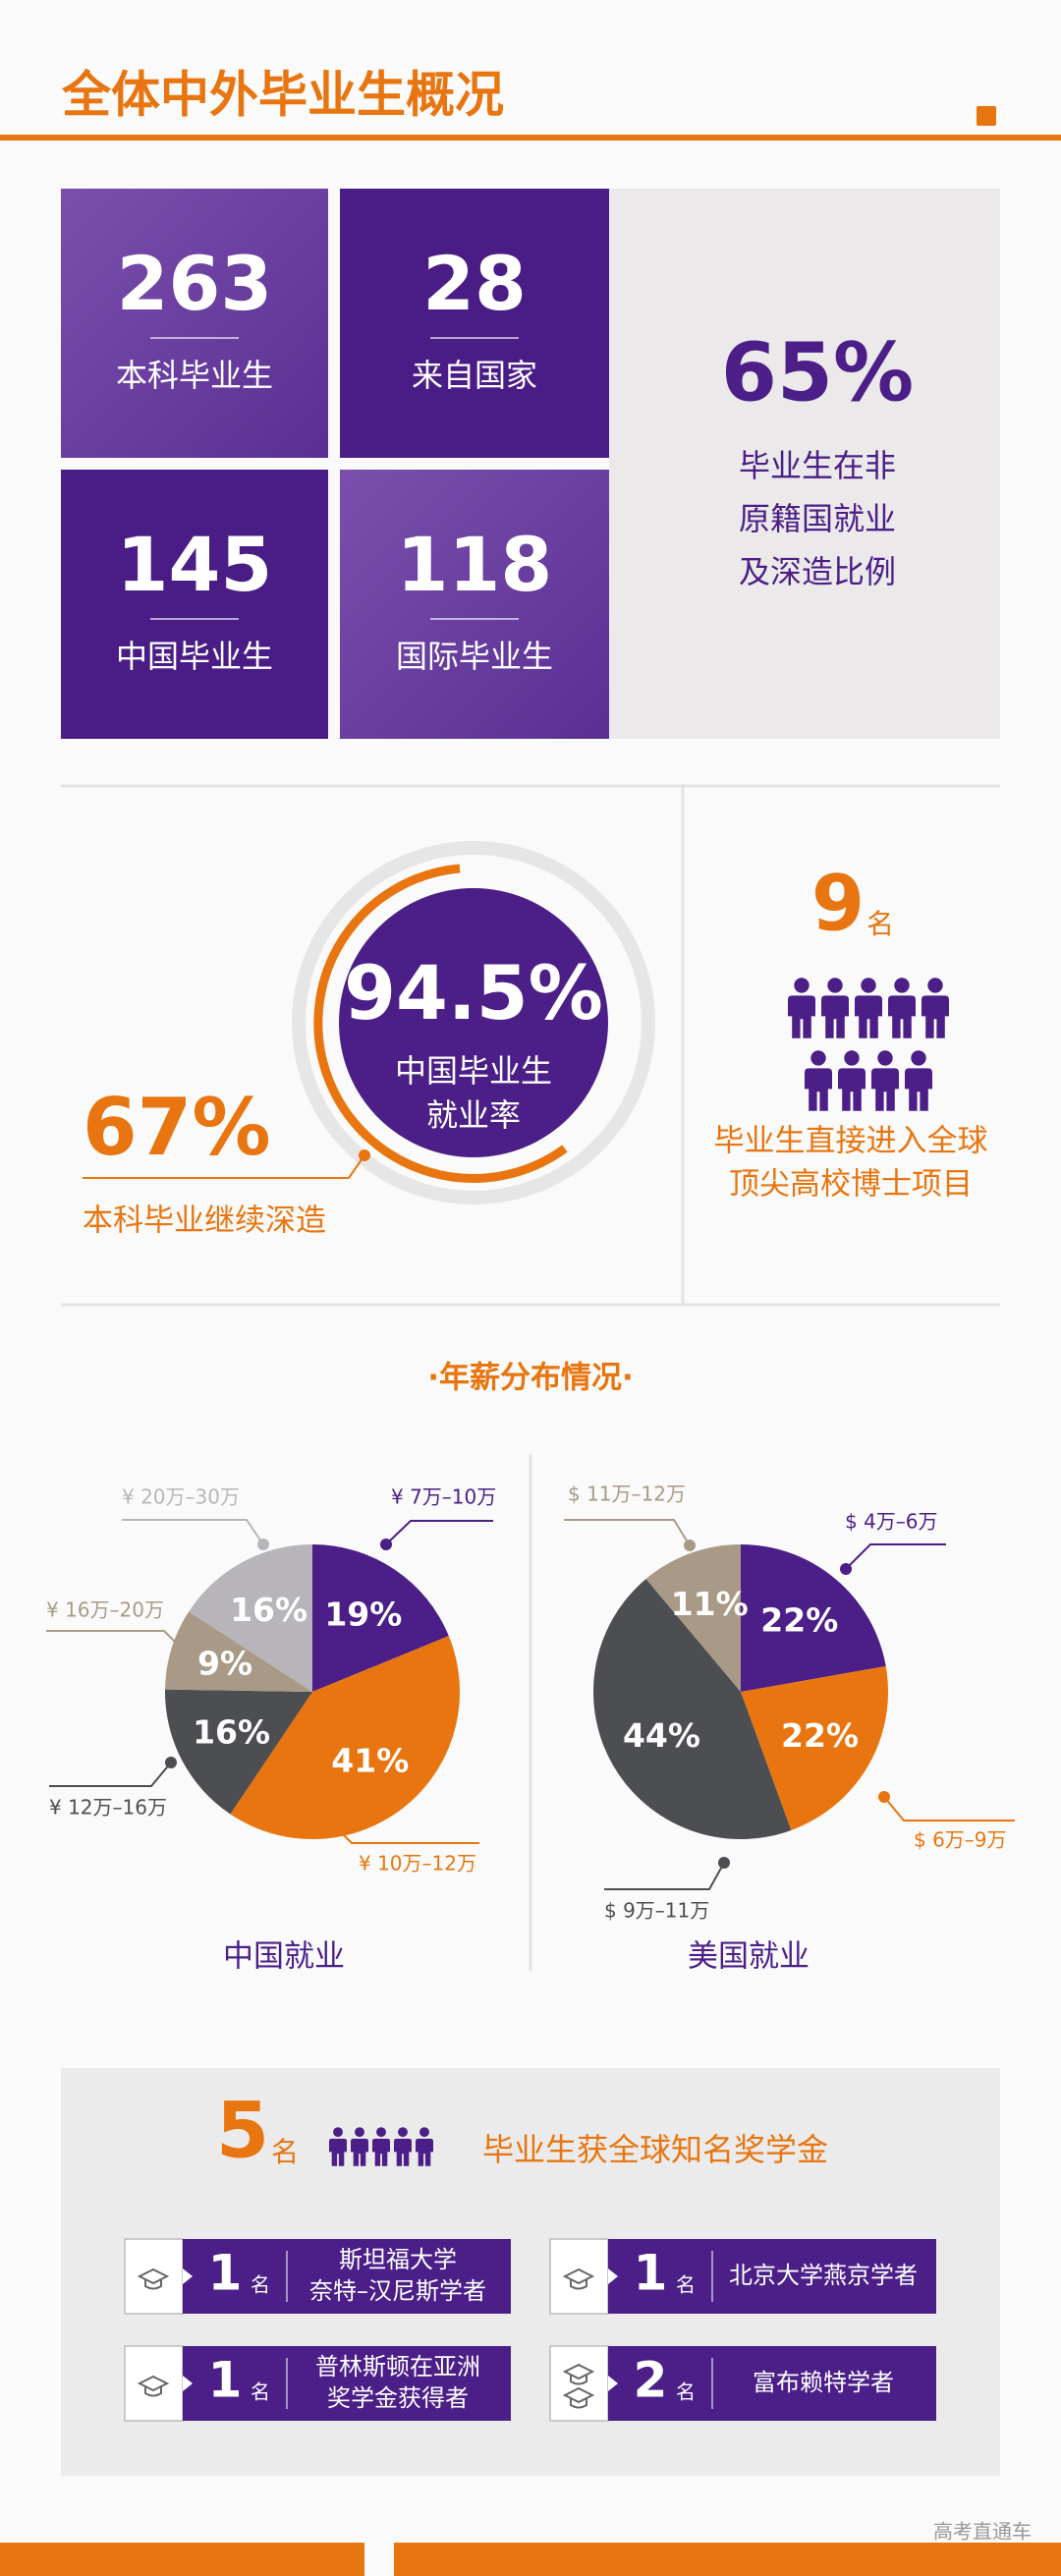  I want to click on pie-value-label: 16%, so click(268, 1610).